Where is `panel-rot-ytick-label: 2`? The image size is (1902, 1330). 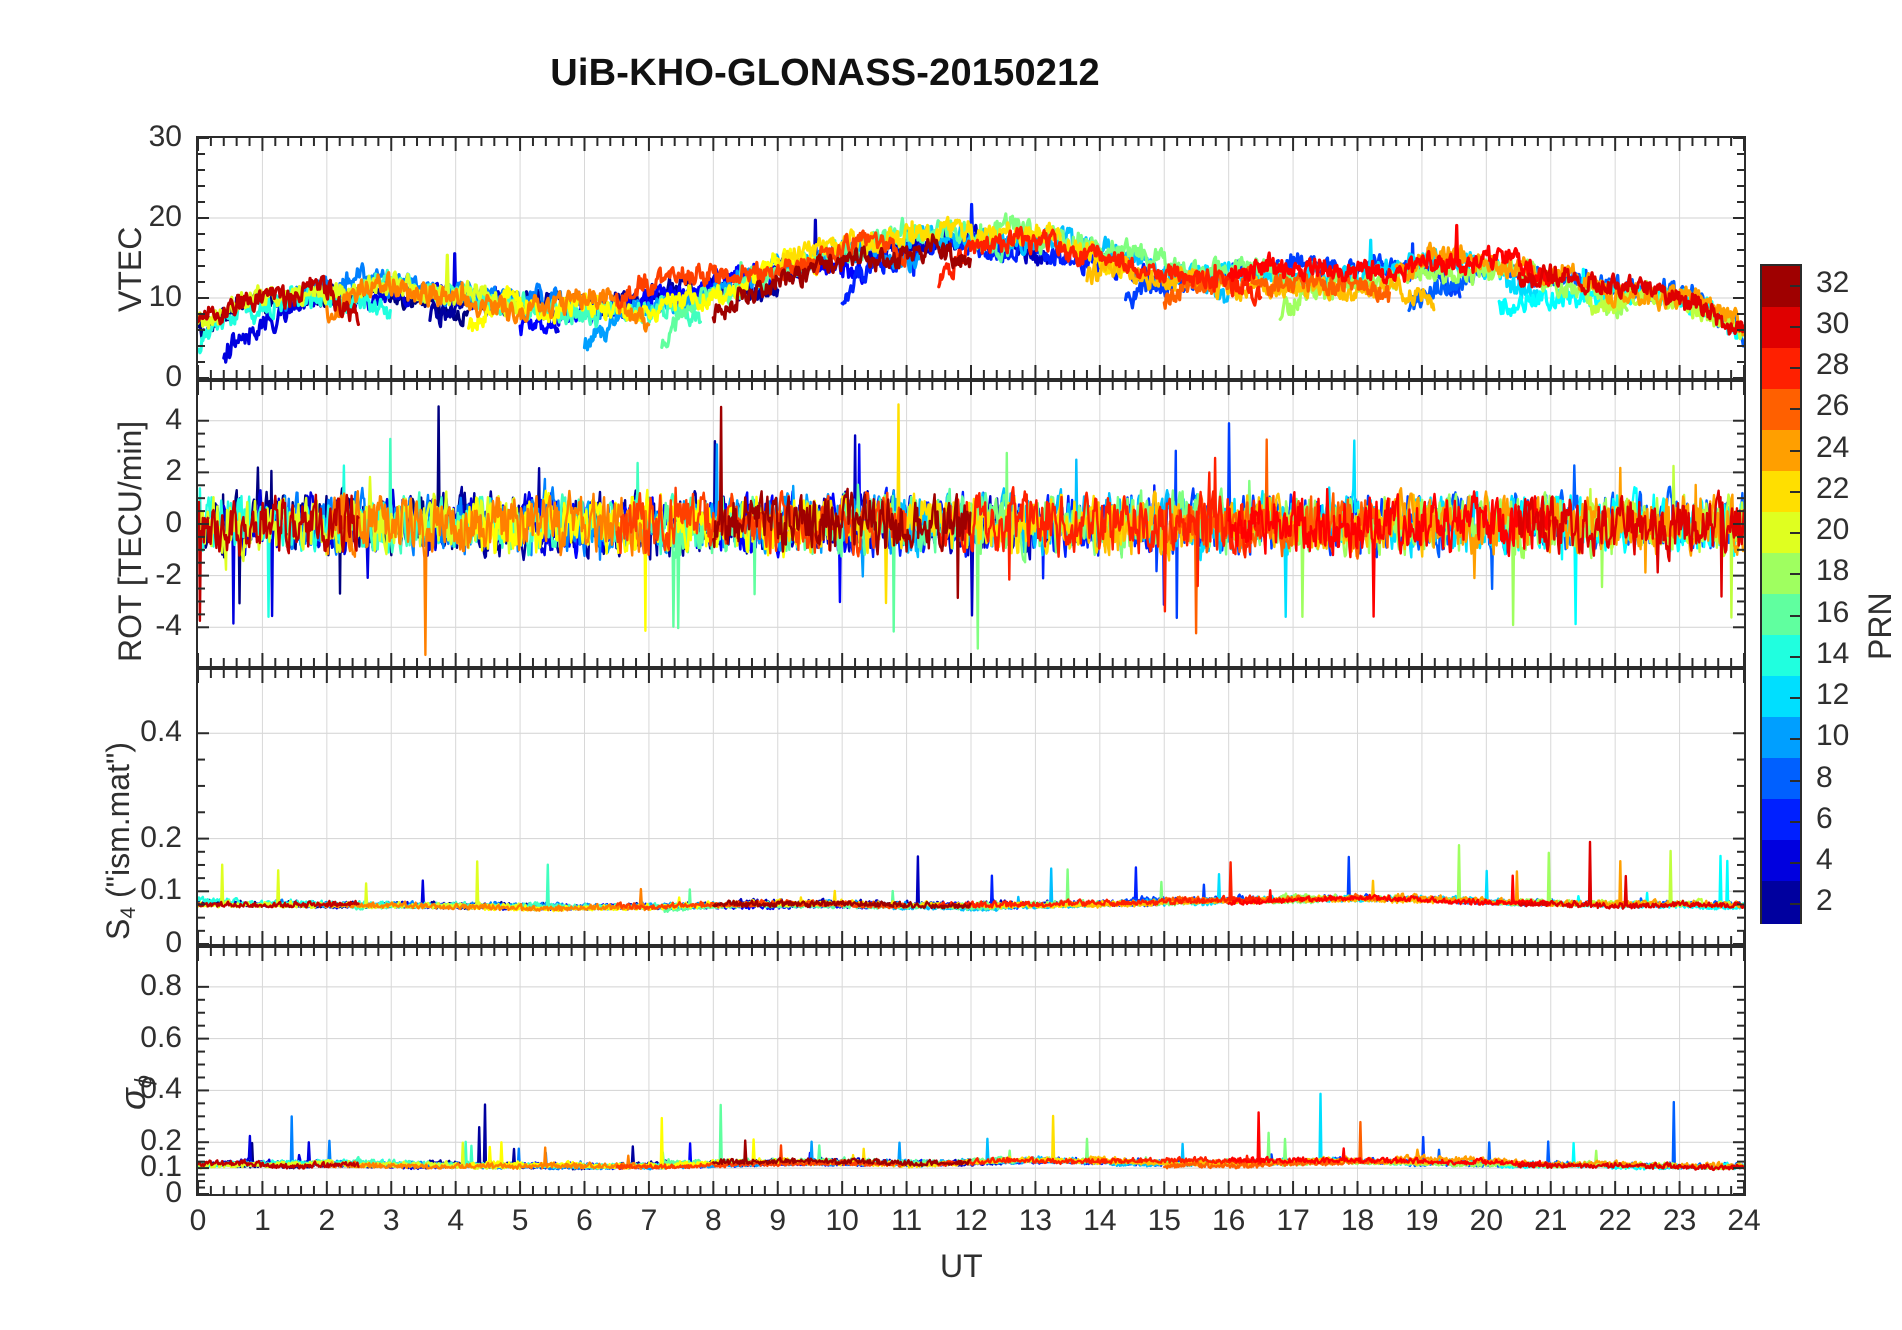
panel-rot-ytick-label: 2 is located at coordinates (173, 471).